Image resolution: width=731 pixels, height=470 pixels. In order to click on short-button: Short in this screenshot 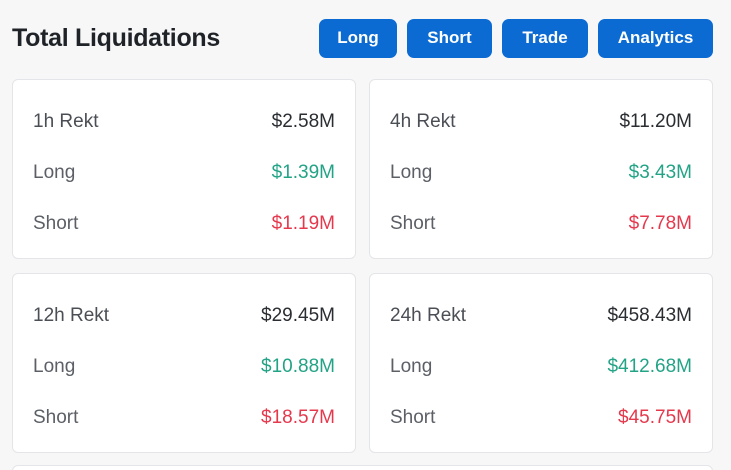, I will do `click(449, 38)`.